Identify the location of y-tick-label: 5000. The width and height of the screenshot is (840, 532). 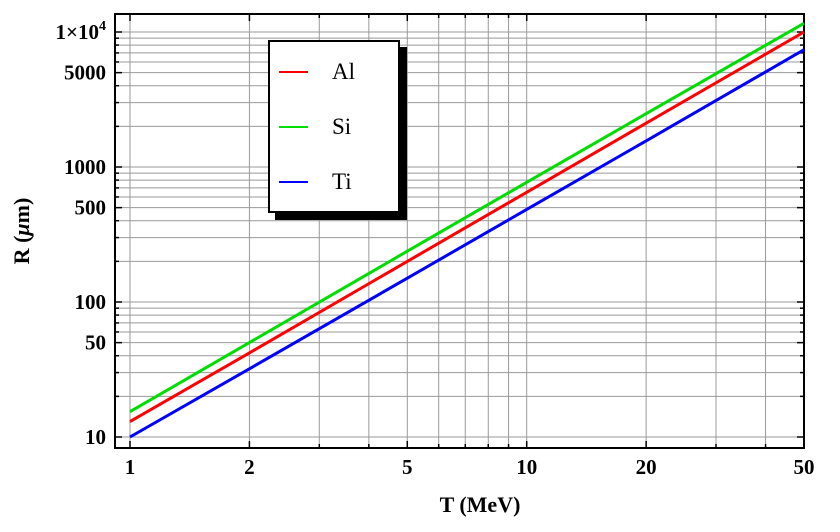
(85, 73).